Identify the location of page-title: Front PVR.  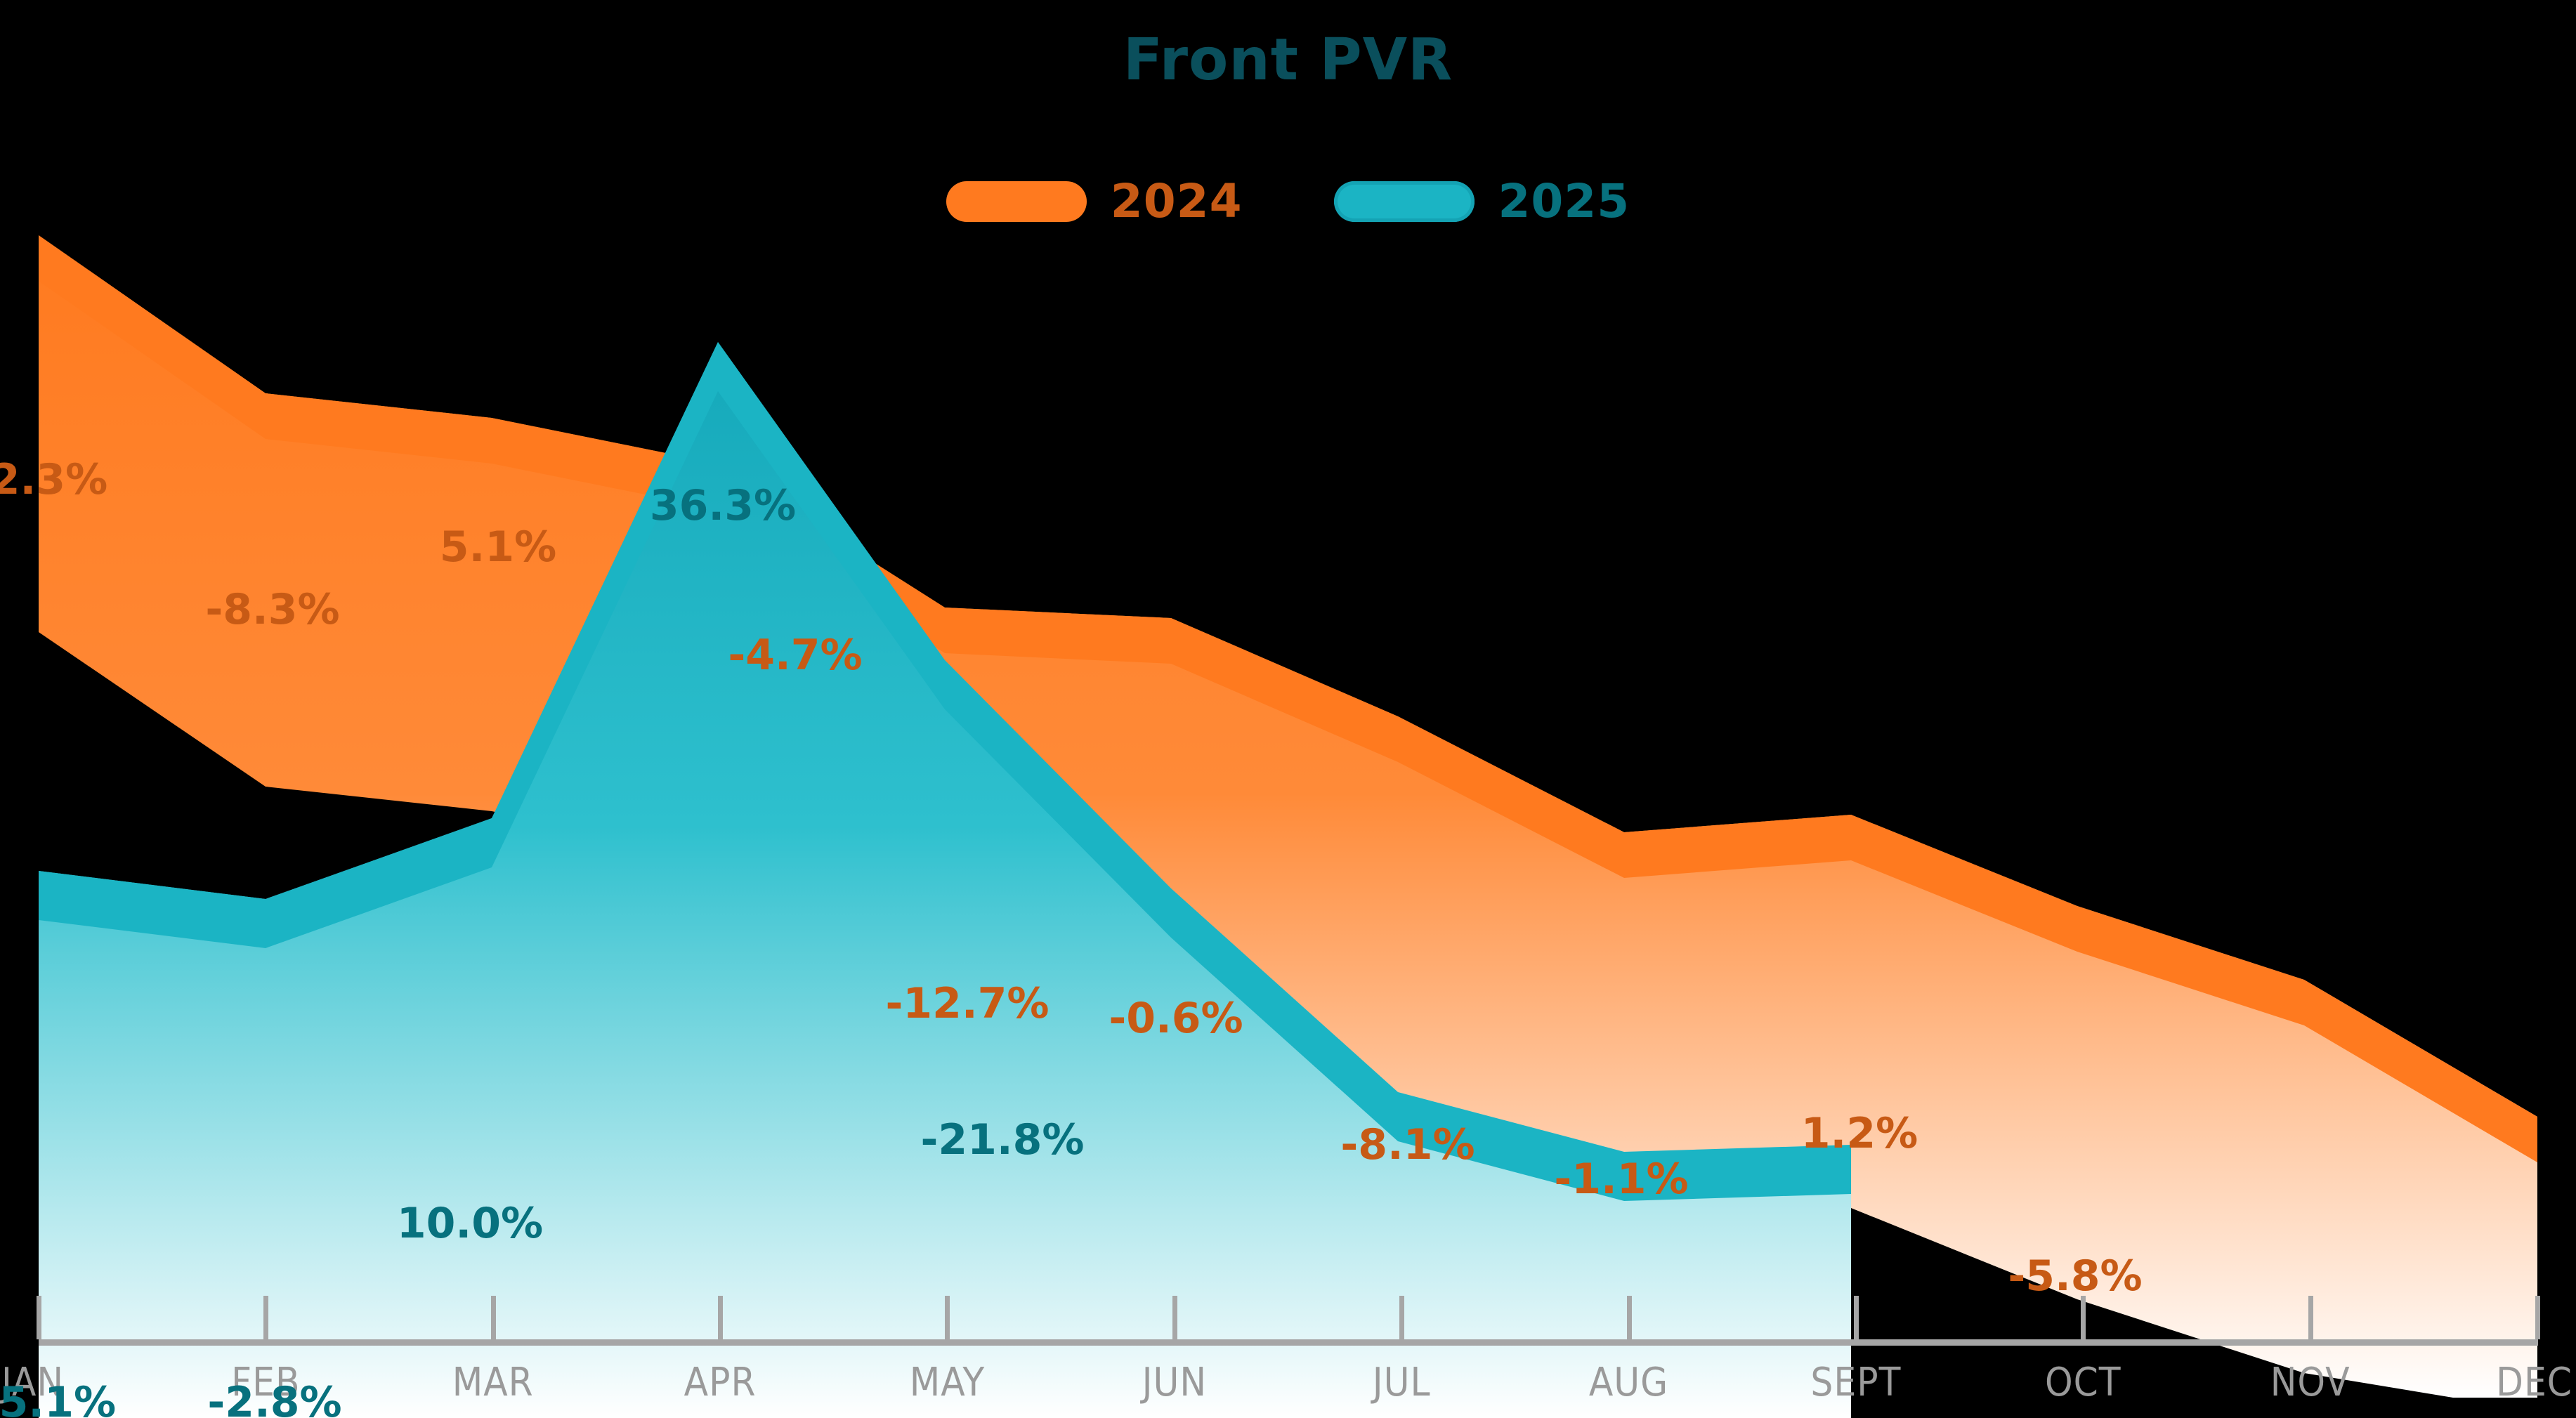
(1288, 60).